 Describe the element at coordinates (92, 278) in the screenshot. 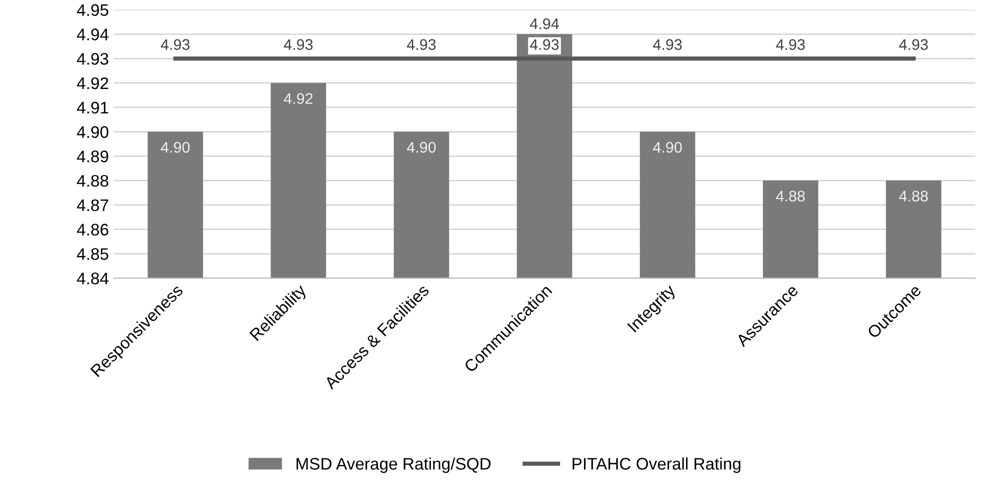

I see `y-tick-label: 4.84` at that location.